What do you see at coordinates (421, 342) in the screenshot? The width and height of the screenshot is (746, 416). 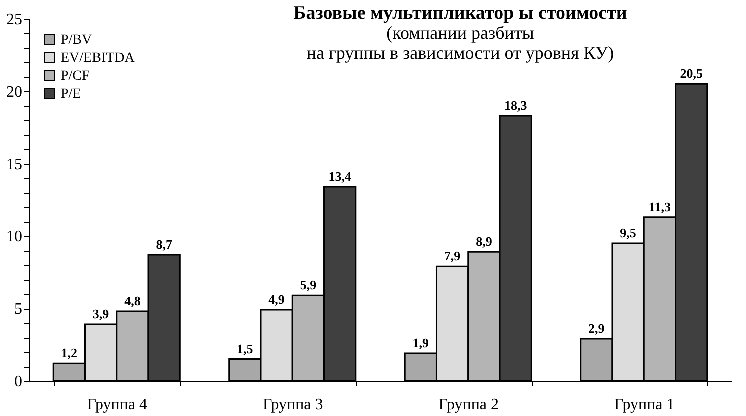 I see `data-label: 1,9` at bounding box center [421, 342].